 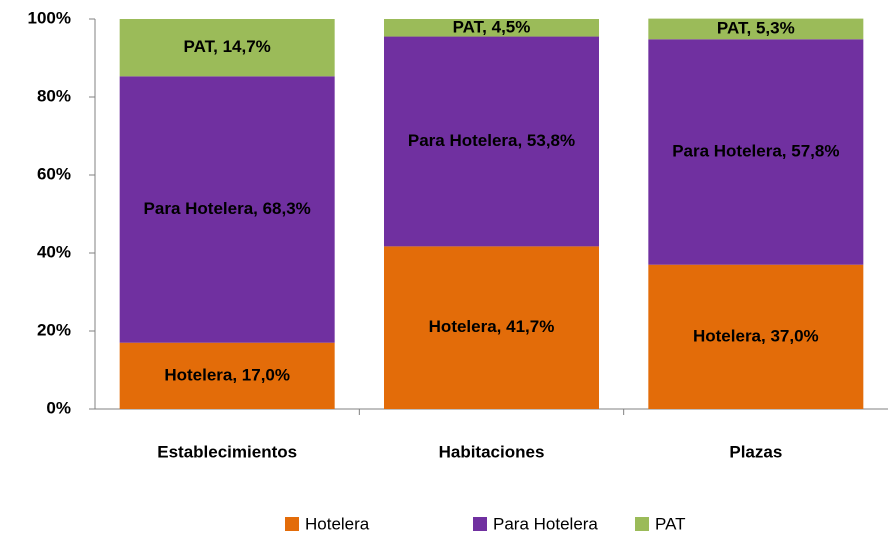 What do you see at coordinates (54, 329) in the screenshot?
I see `y-tick-label: 20%` at bounding box center [54, 329].